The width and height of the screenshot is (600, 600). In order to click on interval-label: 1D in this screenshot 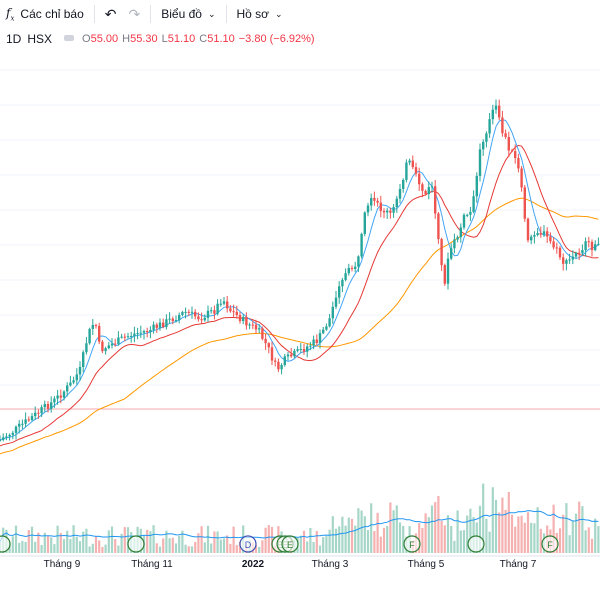, I will do `click(14, 39)`.